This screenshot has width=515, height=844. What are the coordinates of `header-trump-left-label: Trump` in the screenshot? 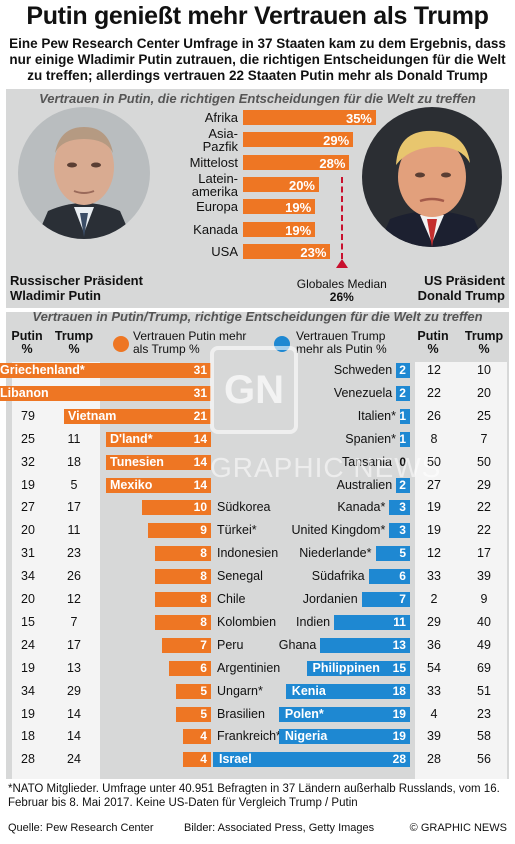 It's located at (74, 336).